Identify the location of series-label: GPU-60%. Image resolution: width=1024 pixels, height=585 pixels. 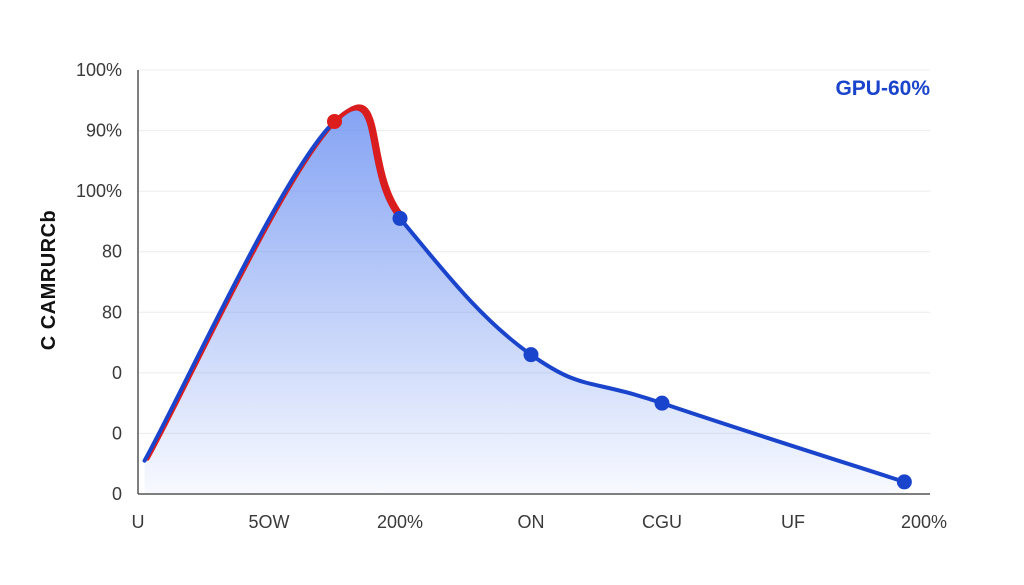
(882, 88).